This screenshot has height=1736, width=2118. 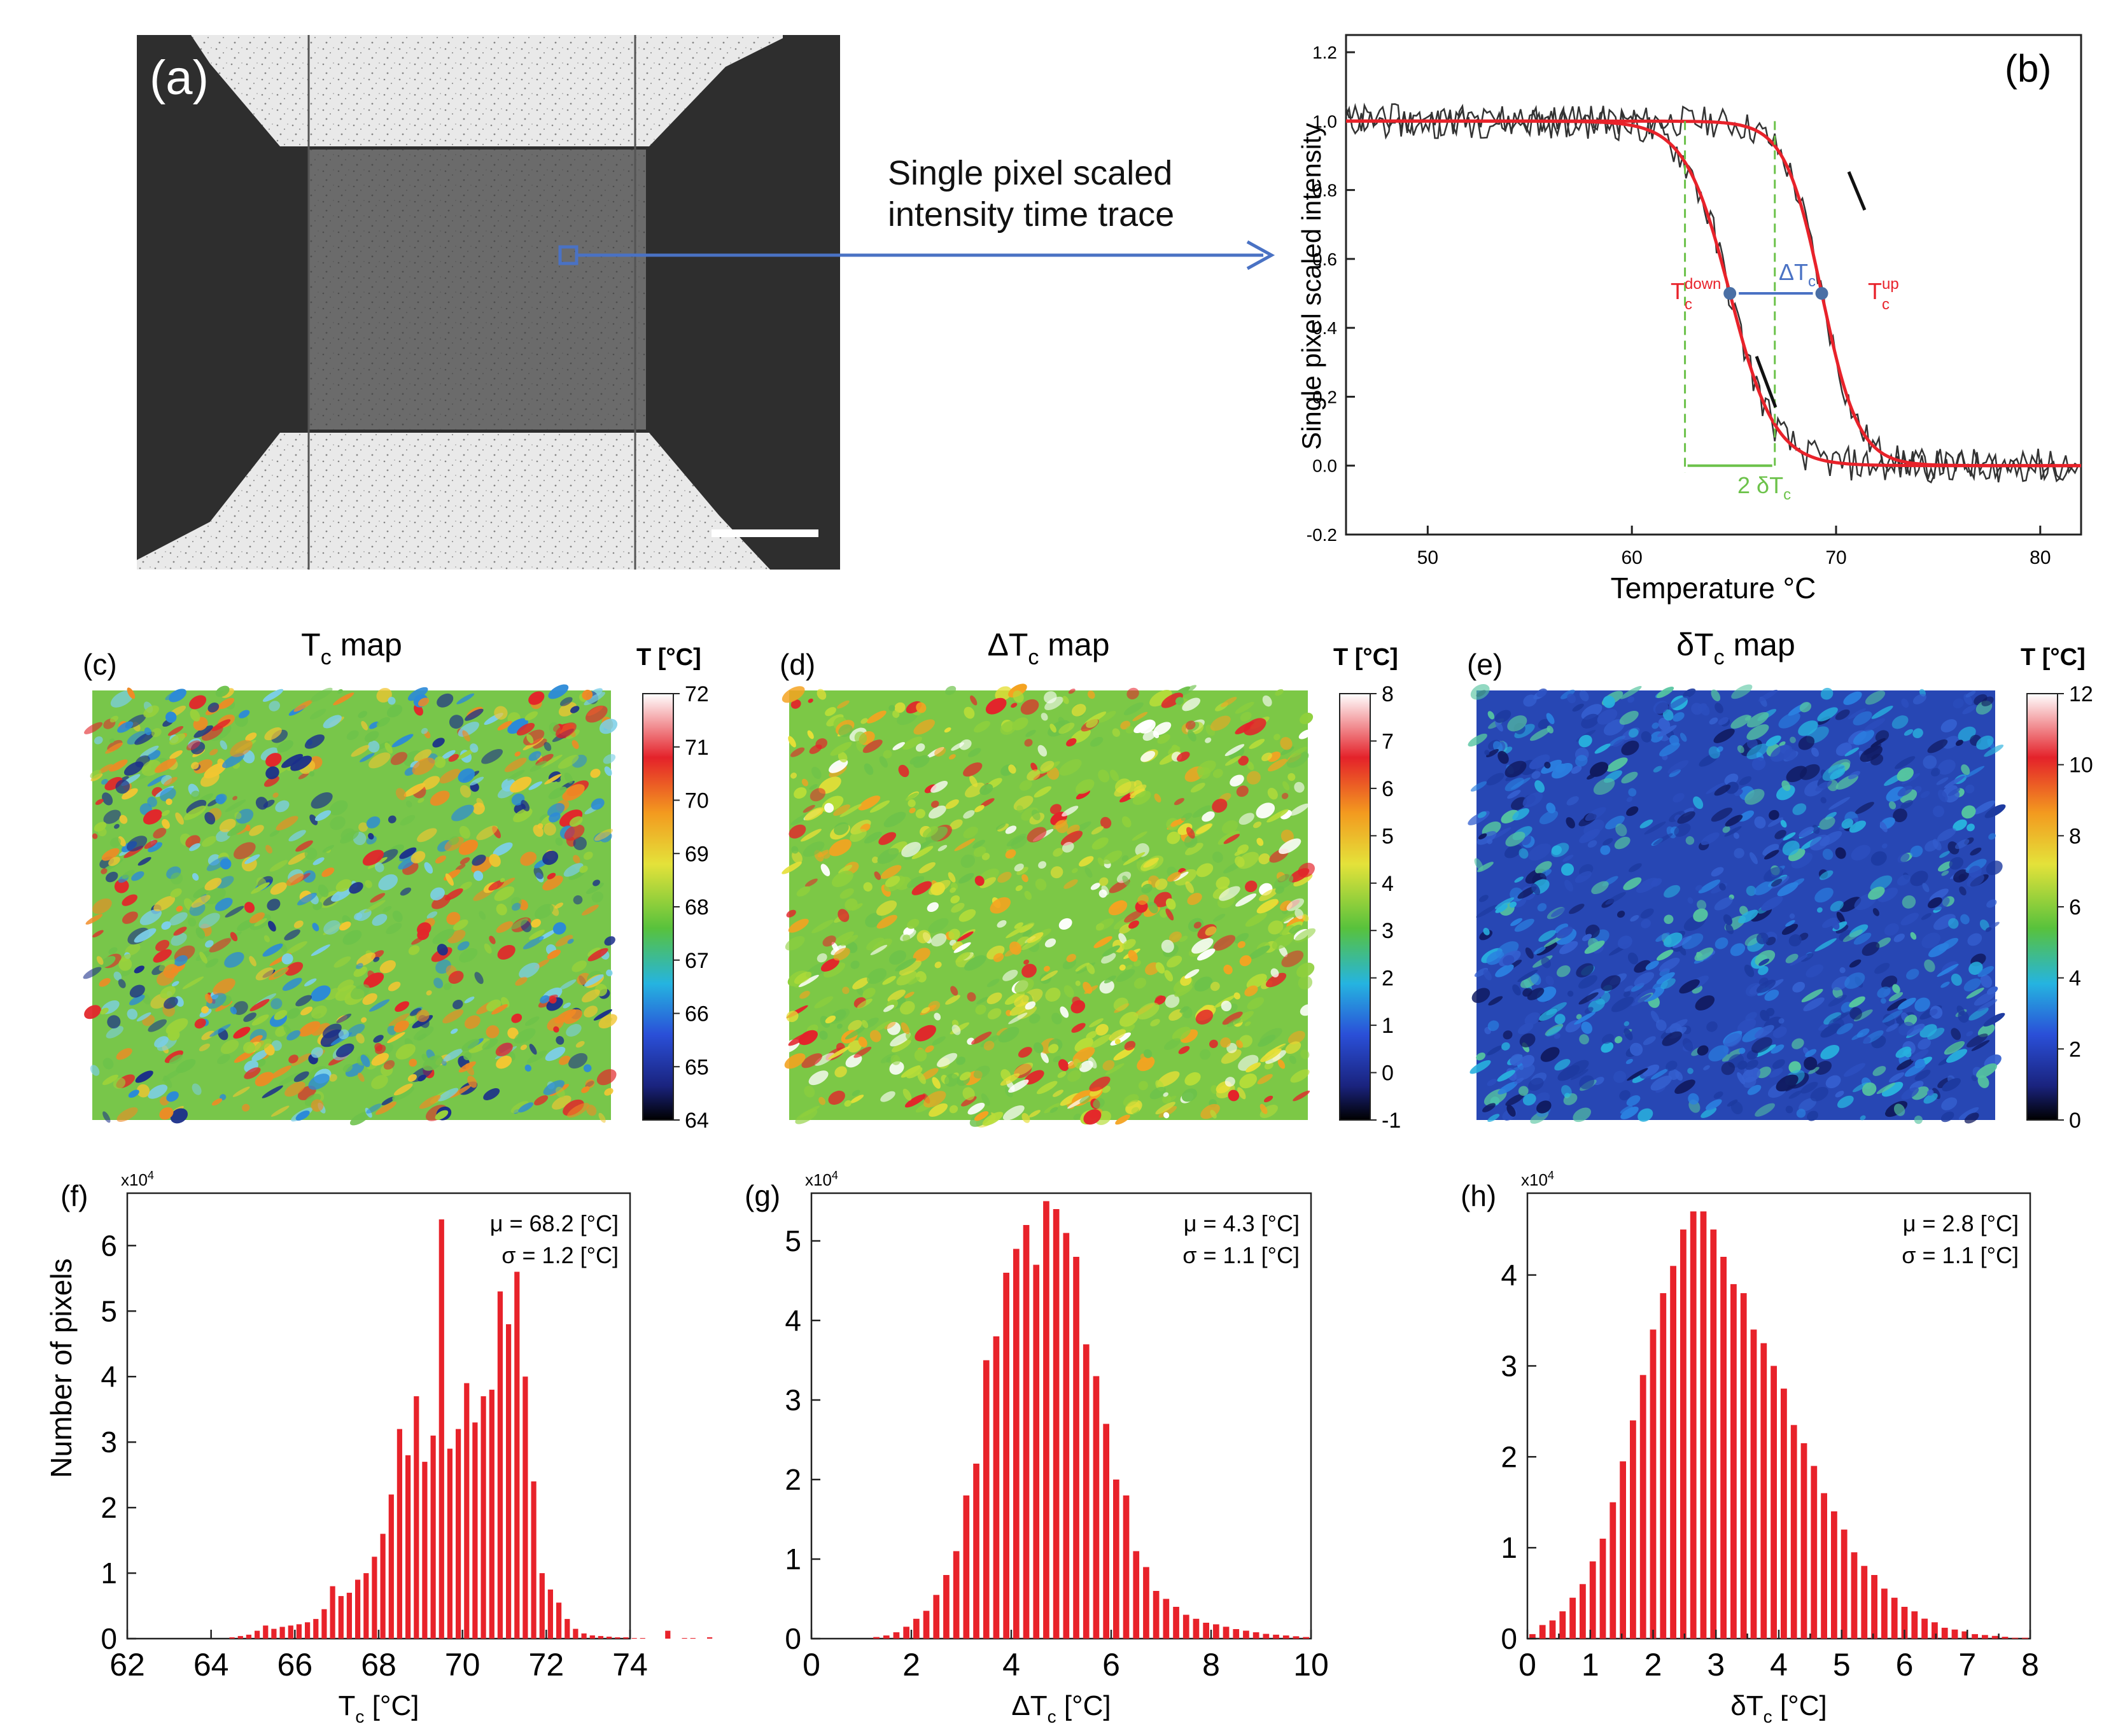 What do you see at coordinates (1011, 1665) in the screenshot?
I see `x-tick-label: 4` at bounding box center [1011, 1665].